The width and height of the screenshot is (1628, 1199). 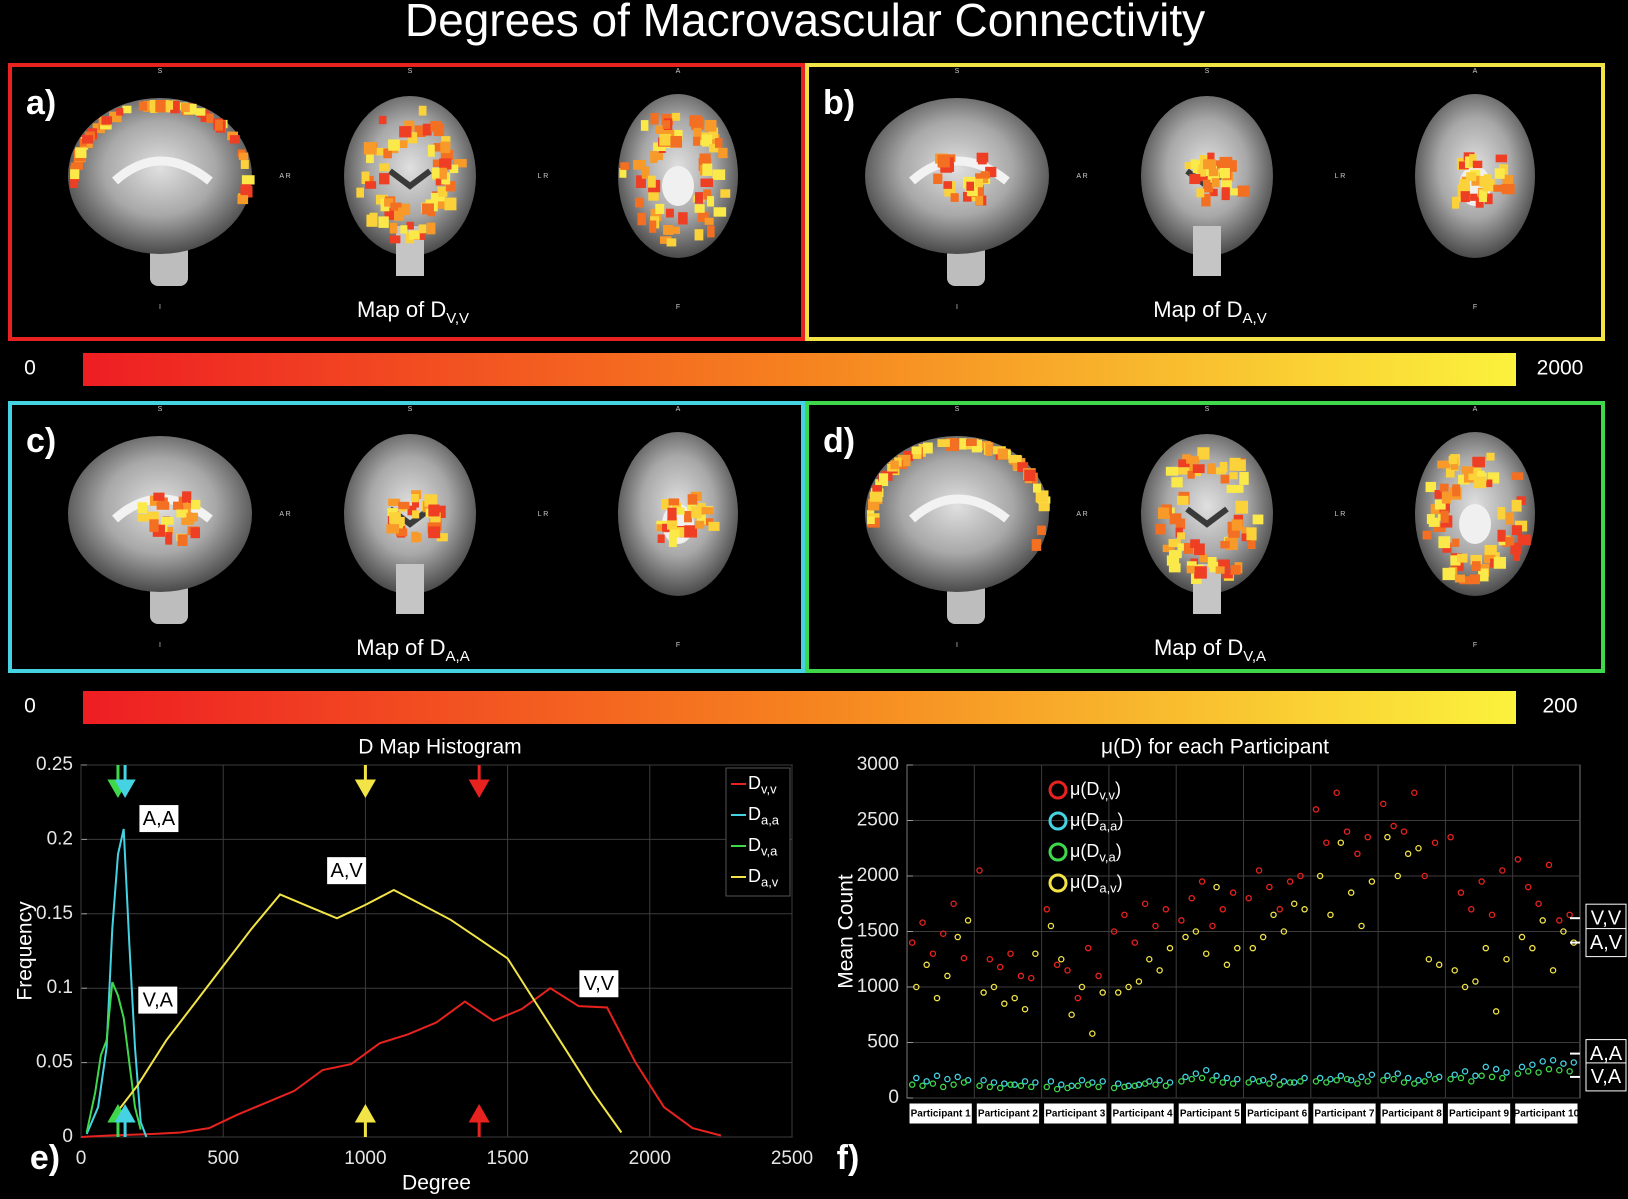 I want to click on y-axis-label: Frequency, so click(x=25, y=951).